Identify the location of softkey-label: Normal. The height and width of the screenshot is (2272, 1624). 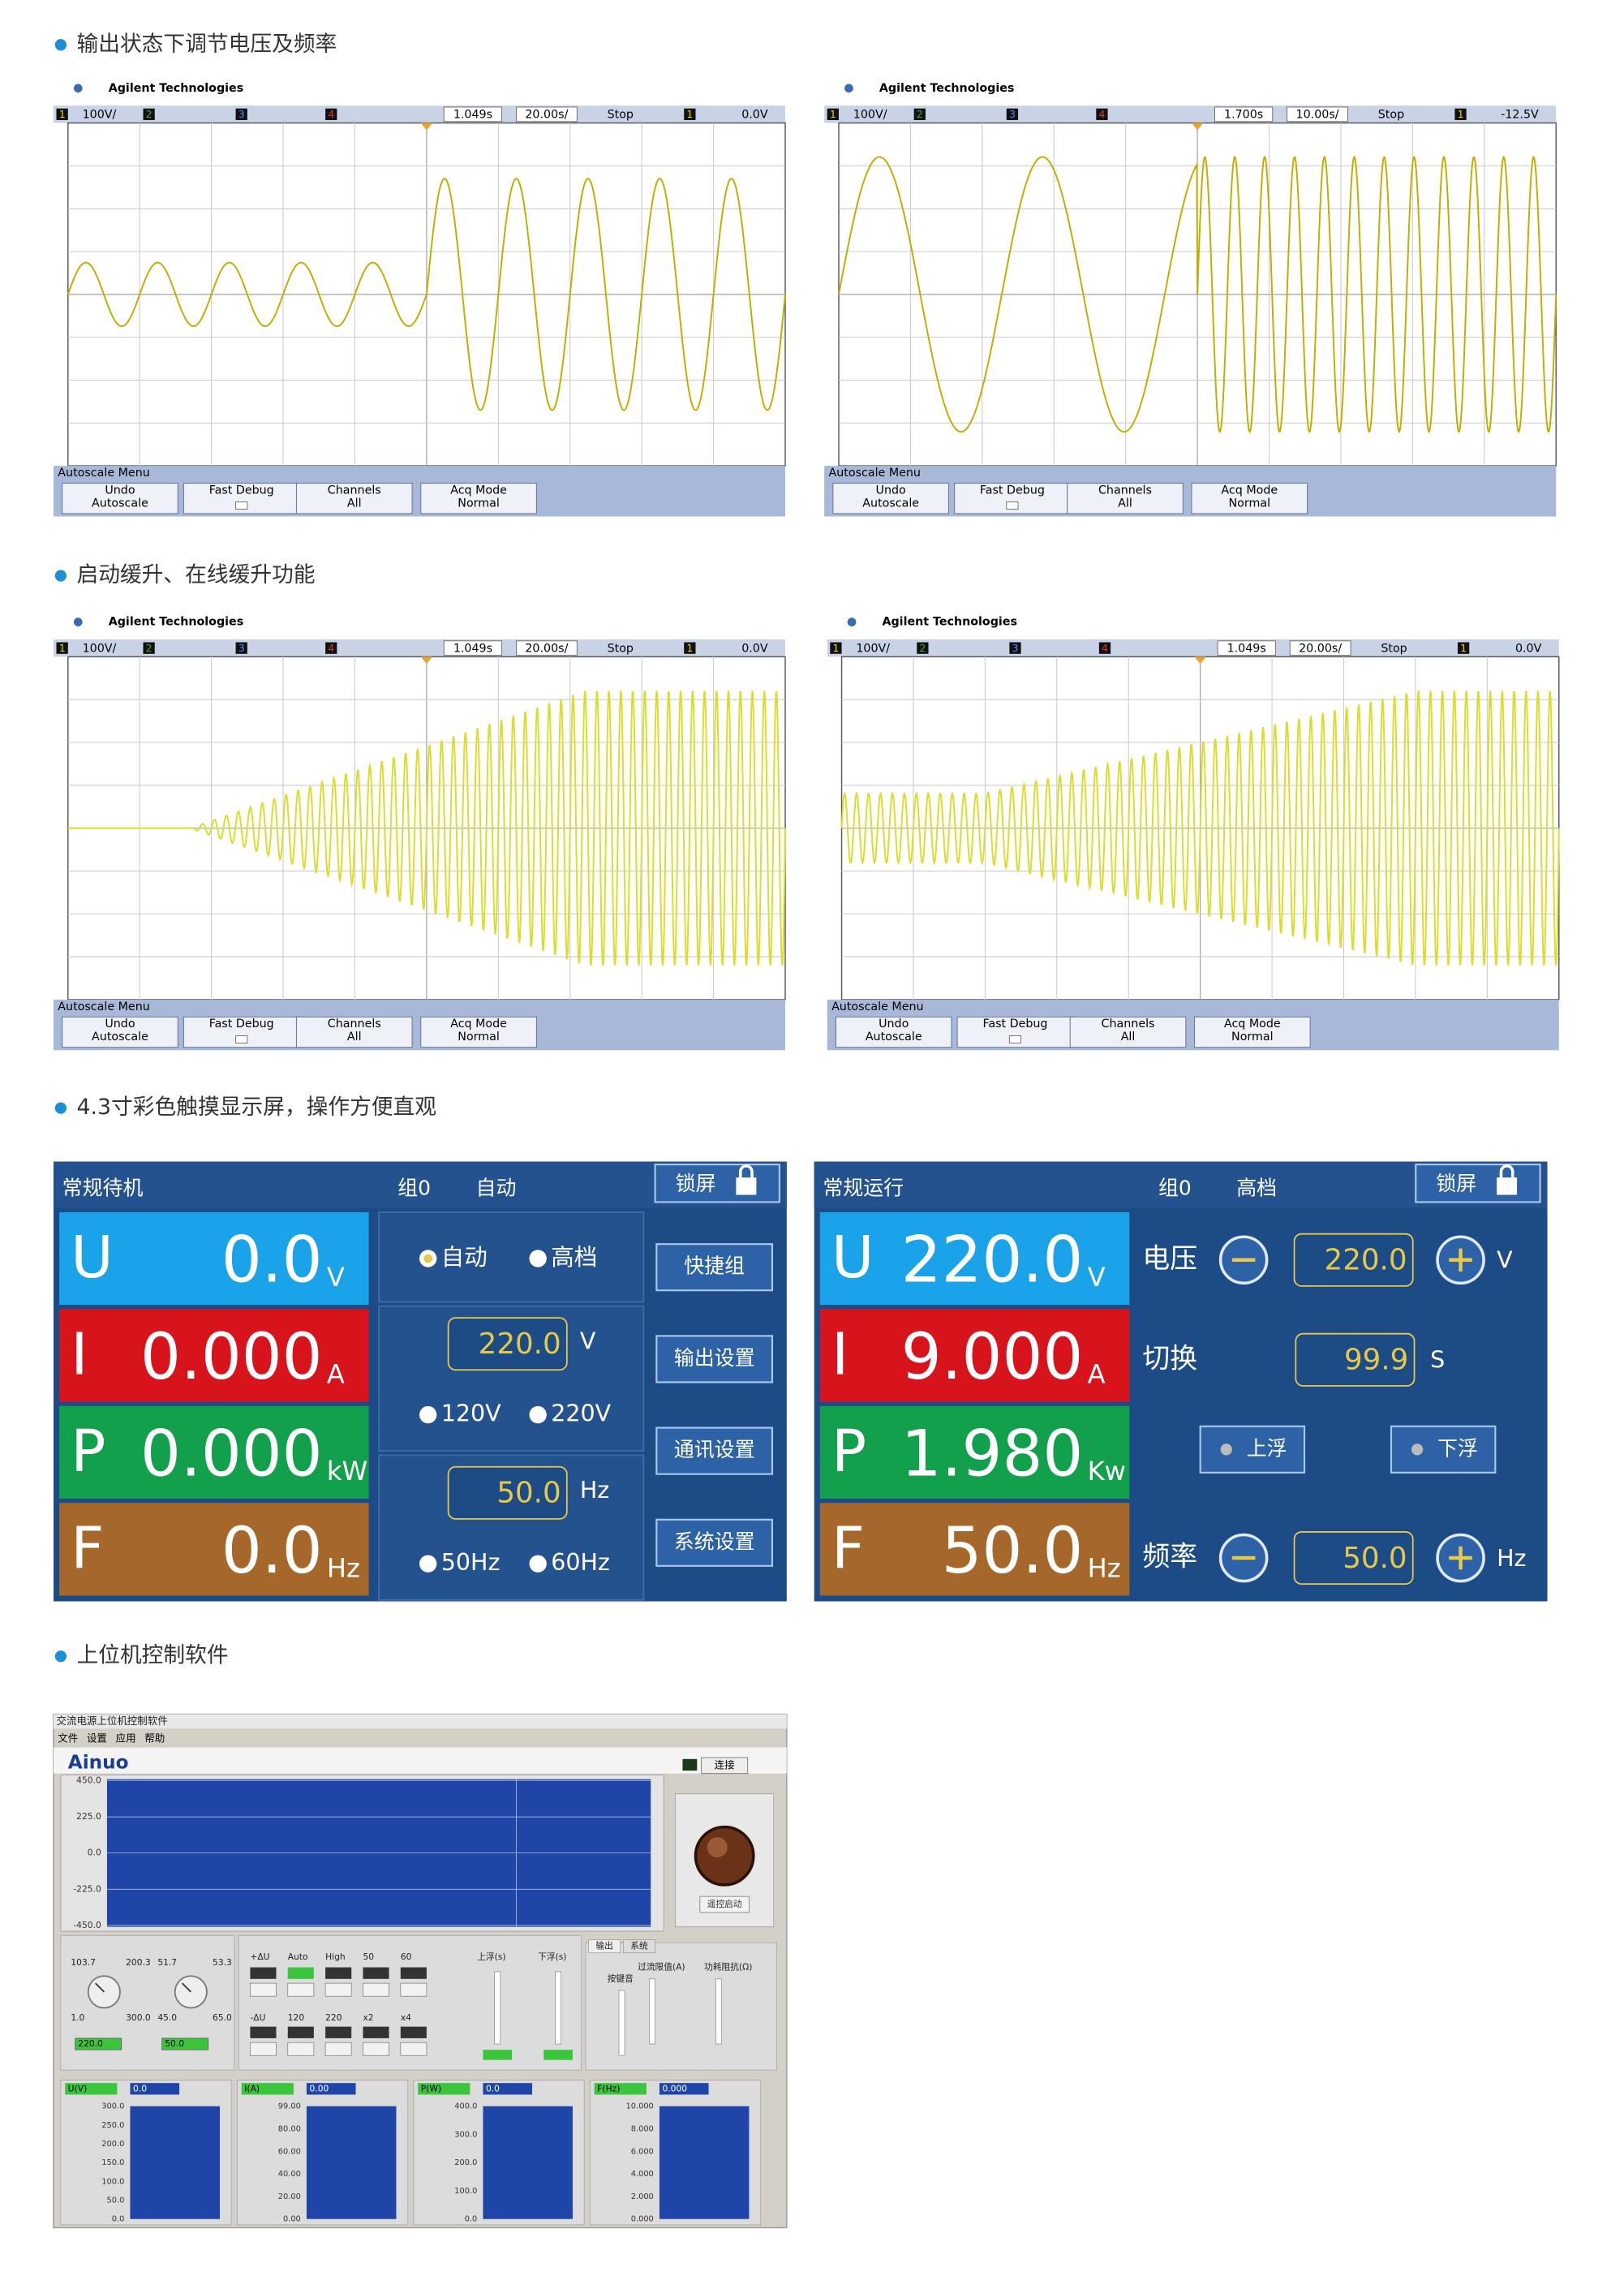
(1252, 1037).